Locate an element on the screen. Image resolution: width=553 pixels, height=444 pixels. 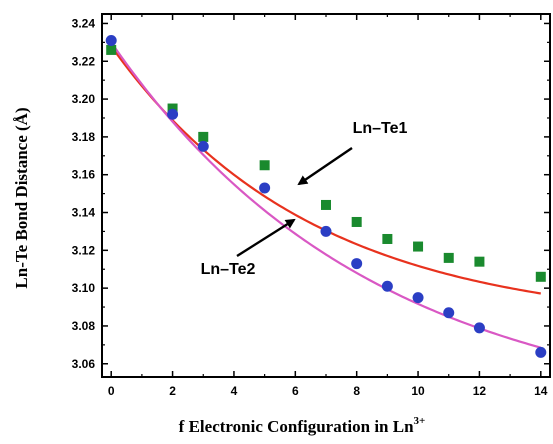
annotation-label-1: Ln–Te1 is located at coordinates (380, 128).